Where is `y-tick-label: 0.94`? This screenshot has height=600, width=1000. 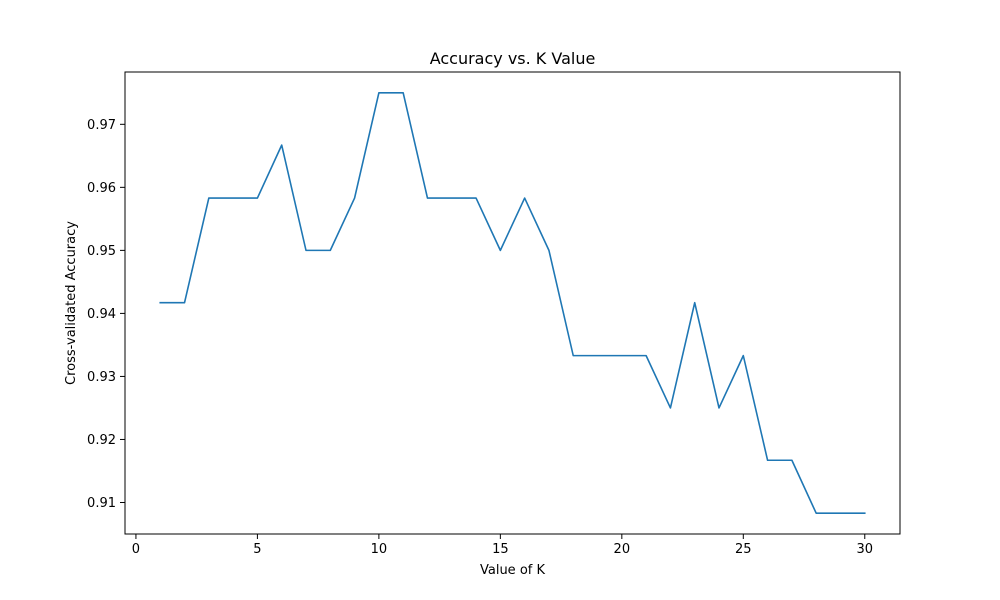 y-tick-label: 0.94 is located at coordinates (101, 314).